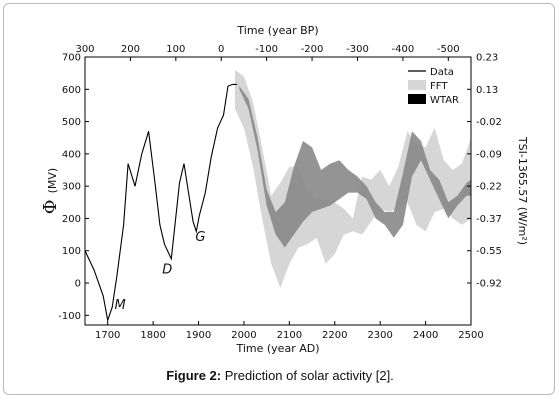  What do you see at coordinates (442, 72) in the screenshot?
I see `legend-label-data: Data` at bounding box center [442, 72].